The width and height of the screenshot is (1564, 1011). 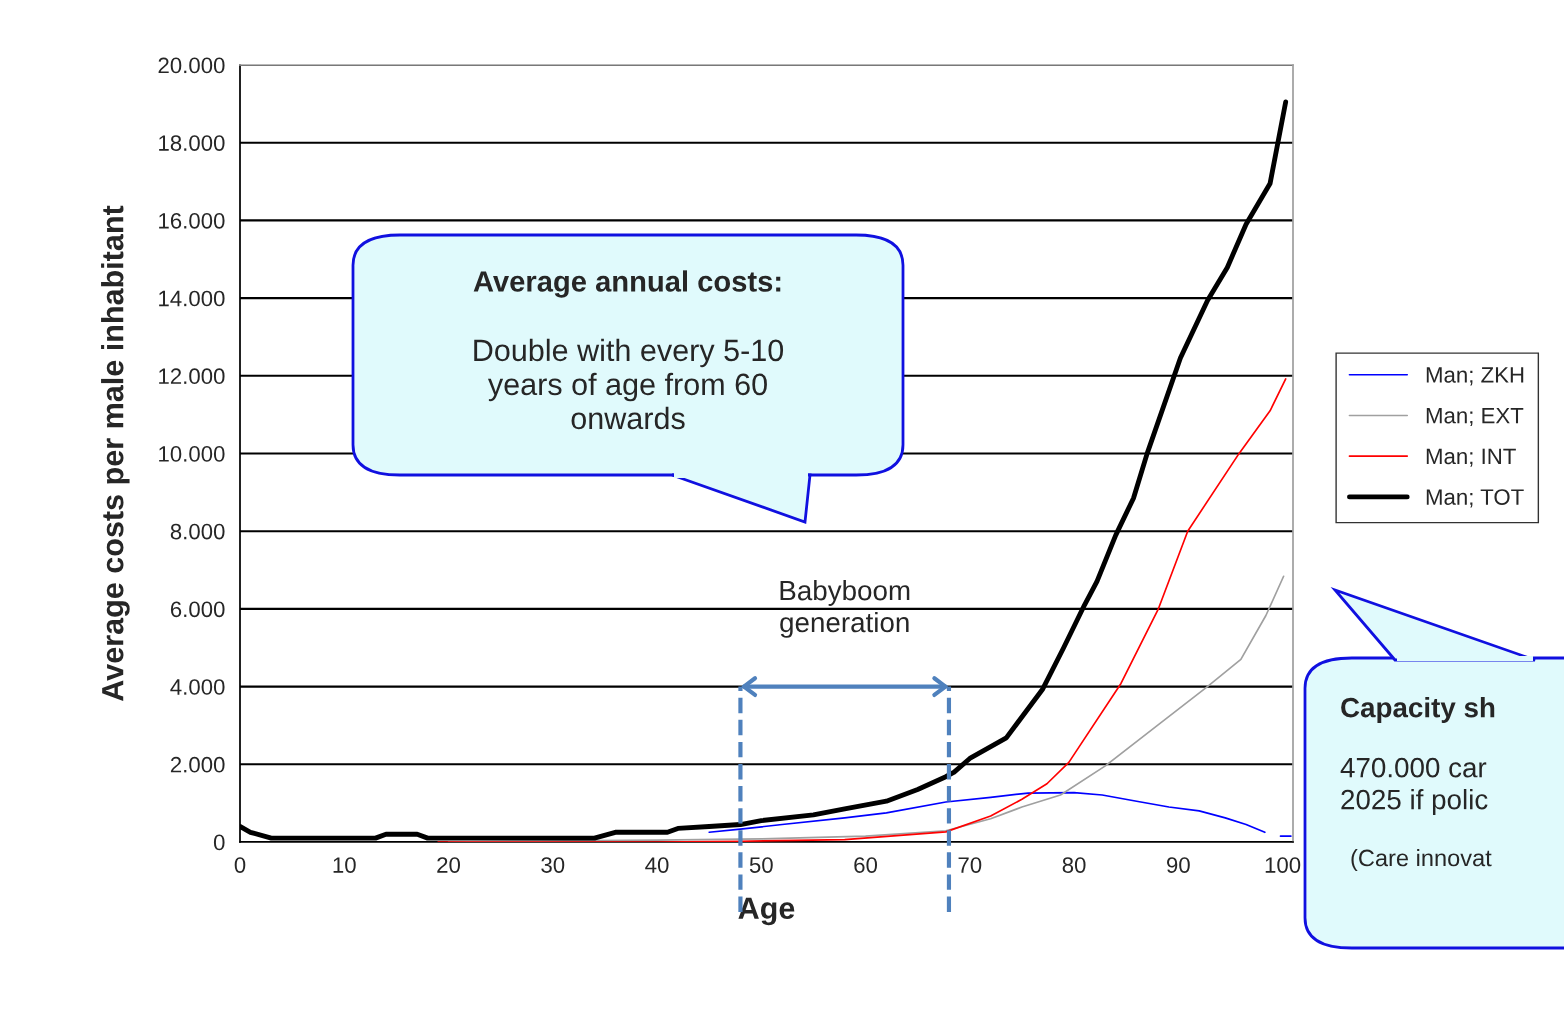 What do you see at coordinates (449, 865) in the screenshot?
I see `x-tick-label: 20` at bounding box center [449, 865].